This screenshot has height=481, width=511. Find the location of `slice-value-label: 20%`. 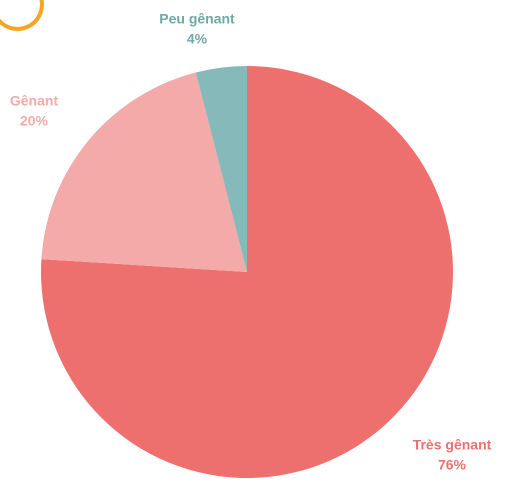

slice-value-label: 20% is located at coordinates (34, 121).